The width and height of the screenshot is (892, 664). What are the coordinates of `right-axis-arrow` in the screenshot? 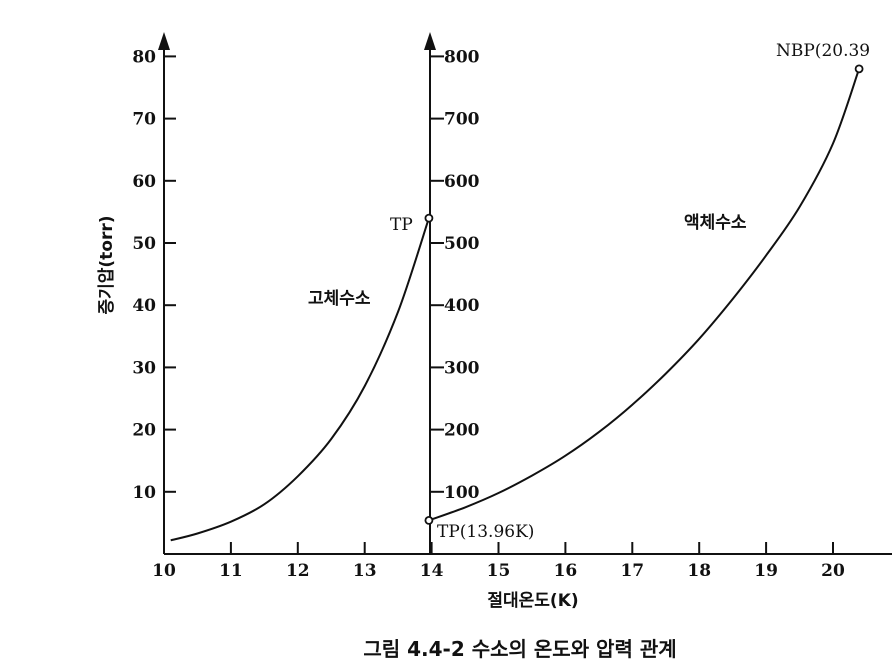 It's located at (430, 41).